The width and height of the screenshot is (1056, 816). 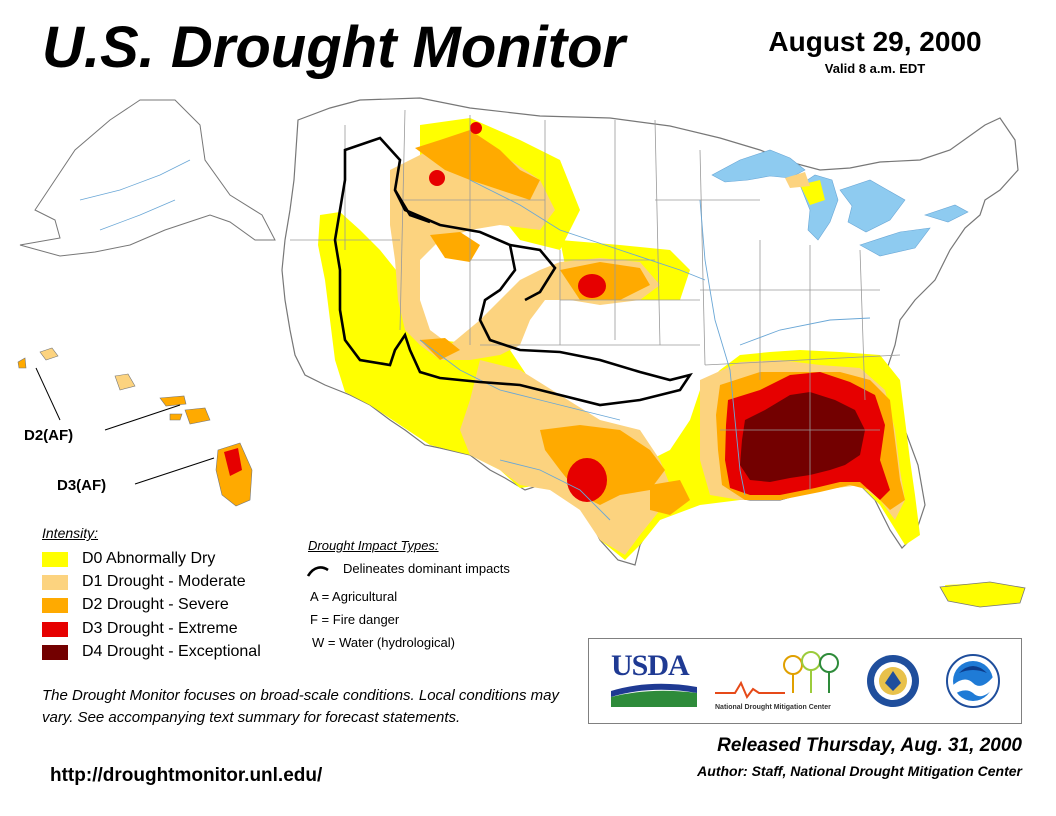 I want to click on d4-areas, so click(x=802, y=437).